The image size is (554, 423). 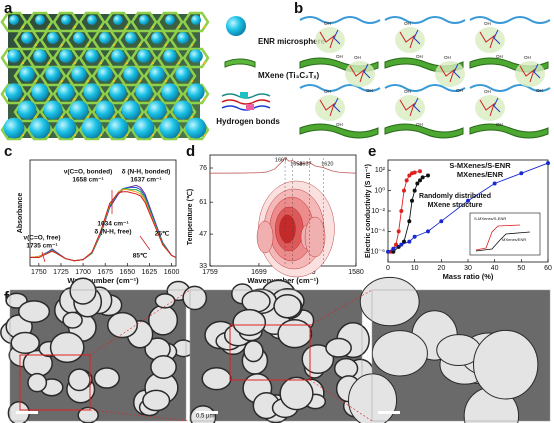 What do you see at coordinates (327, 164) in the screenshot?
I see `peak-label: 1620` at bounding box center [327, 164].